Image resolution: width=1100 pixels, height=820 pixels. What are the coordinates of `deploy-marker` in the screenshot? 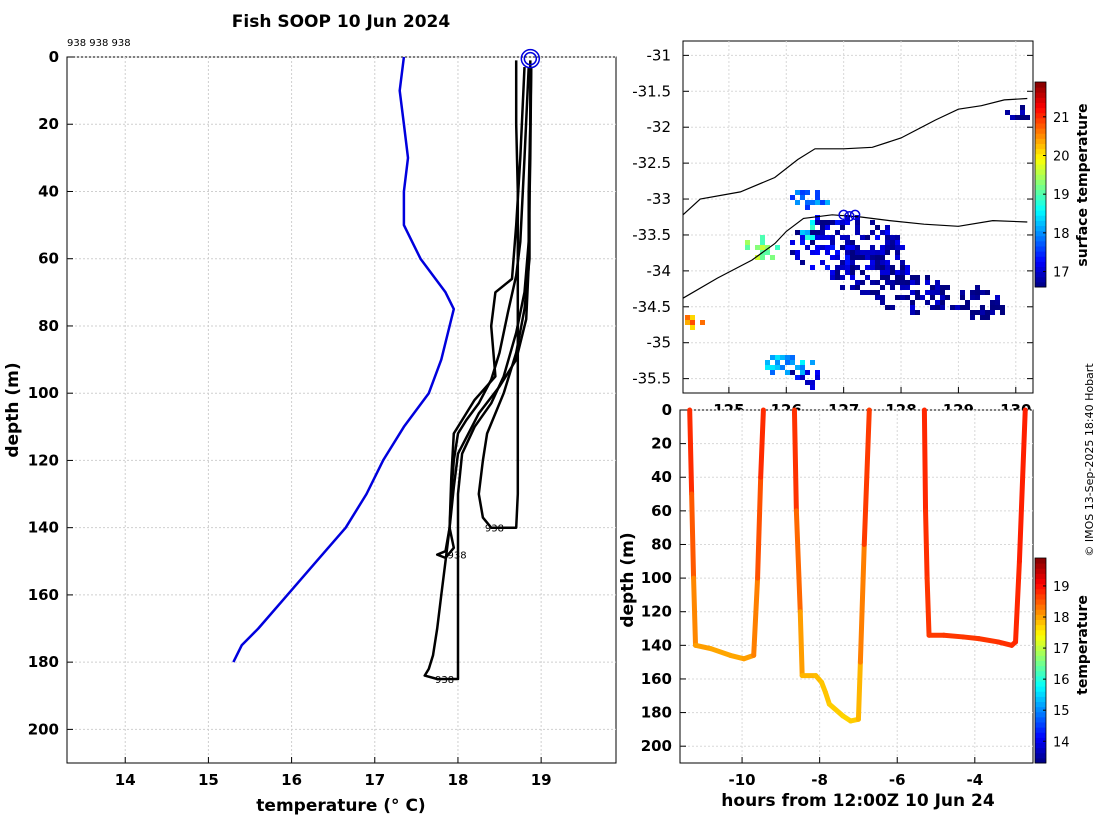 It's located at (530, 58).